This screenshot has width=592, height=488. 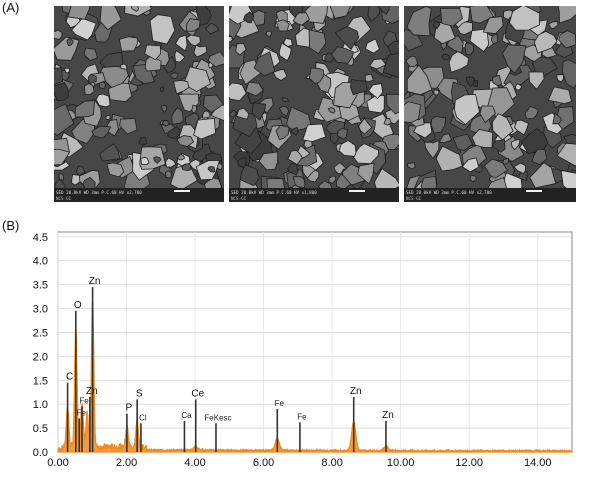 What do you see at coordinates (401, 463) in the screenshot?
I see `x-tick-label: 10.00` at bounding box center [401, 463].